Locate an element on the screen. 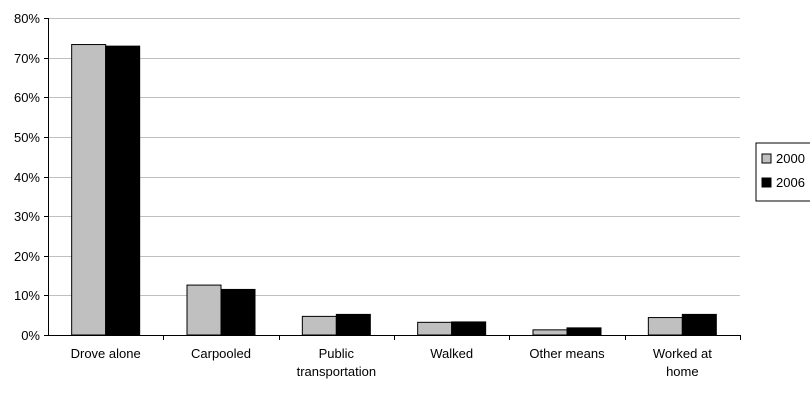  legend-swatch-2000 is located at coordinates (766, 158).